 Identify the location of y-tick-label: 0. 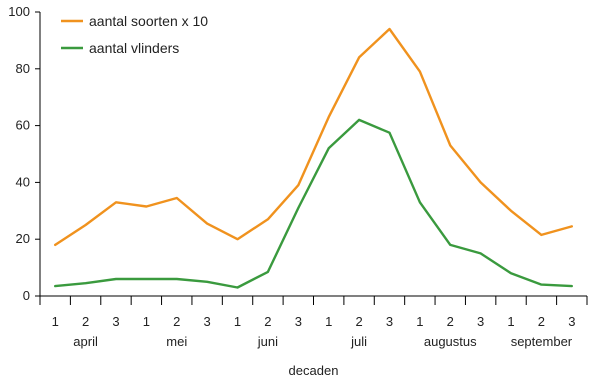
(26, 295).